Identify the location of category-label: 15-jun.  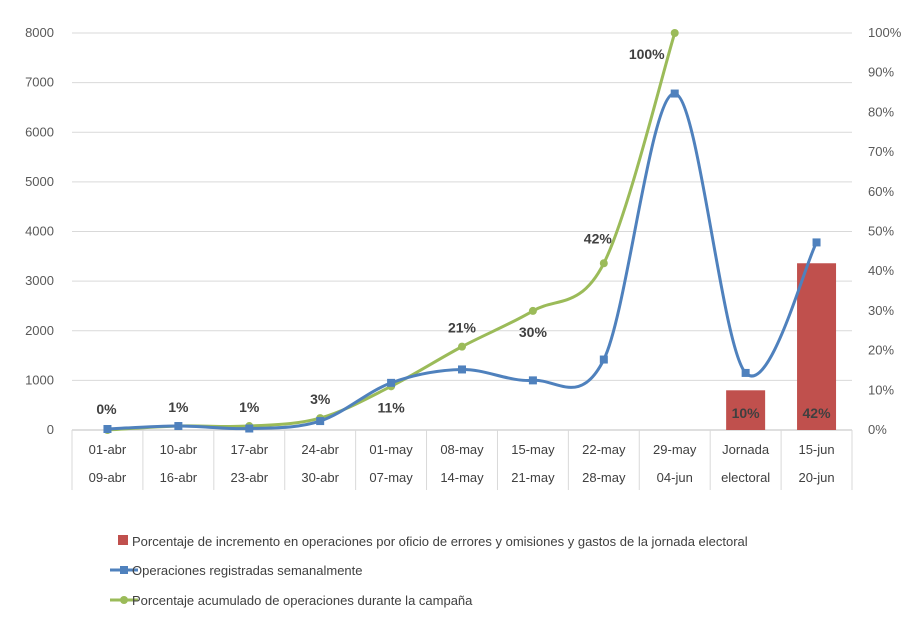
(816, 449).